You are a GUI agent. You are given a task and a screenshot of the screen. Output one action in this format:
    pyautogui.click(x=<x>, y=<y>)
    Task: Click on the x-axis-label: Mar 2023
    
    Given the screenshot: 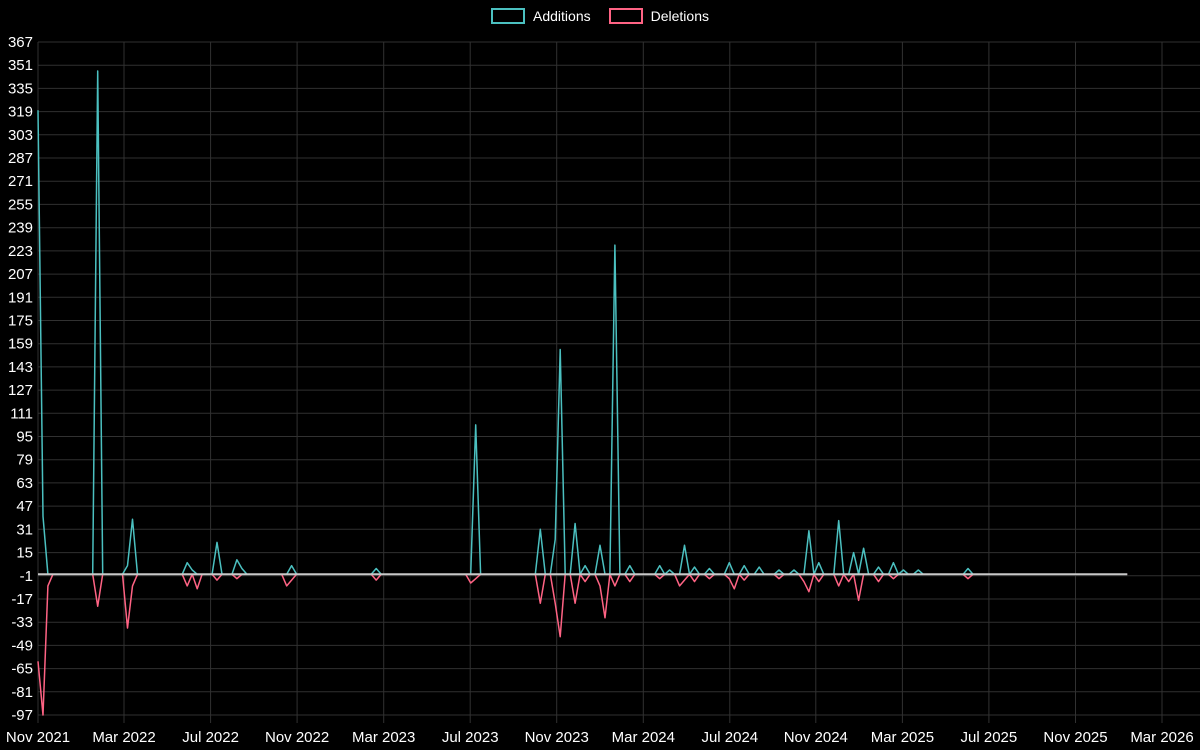 What is the action you would take?
    pyautogui.click(x=383, y=737)
    